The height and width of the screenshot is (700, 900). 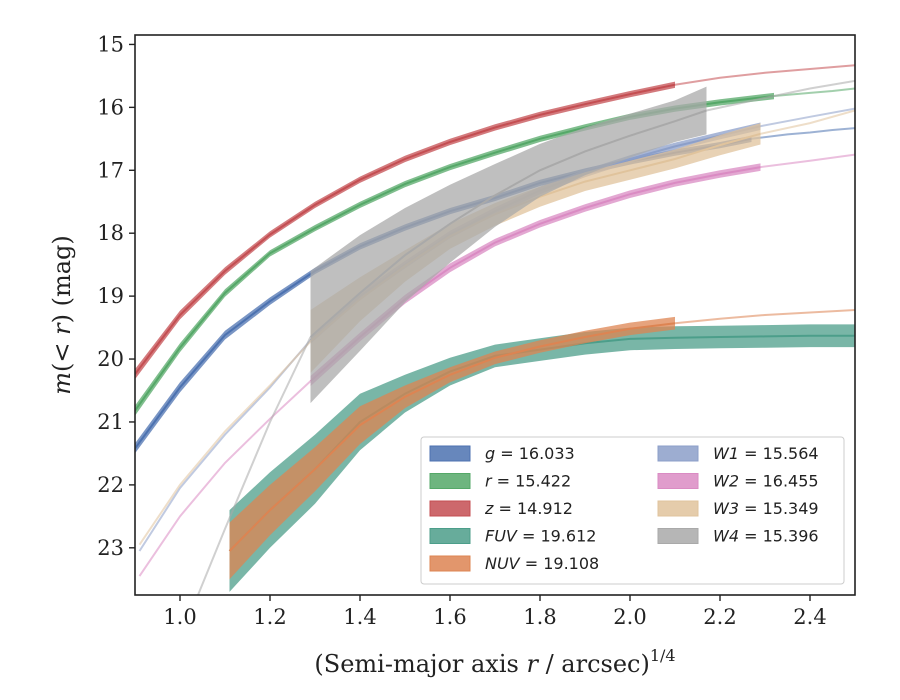 I want to click on legend-label-w2: W2 = 16.455, so click(x=766, y=481).